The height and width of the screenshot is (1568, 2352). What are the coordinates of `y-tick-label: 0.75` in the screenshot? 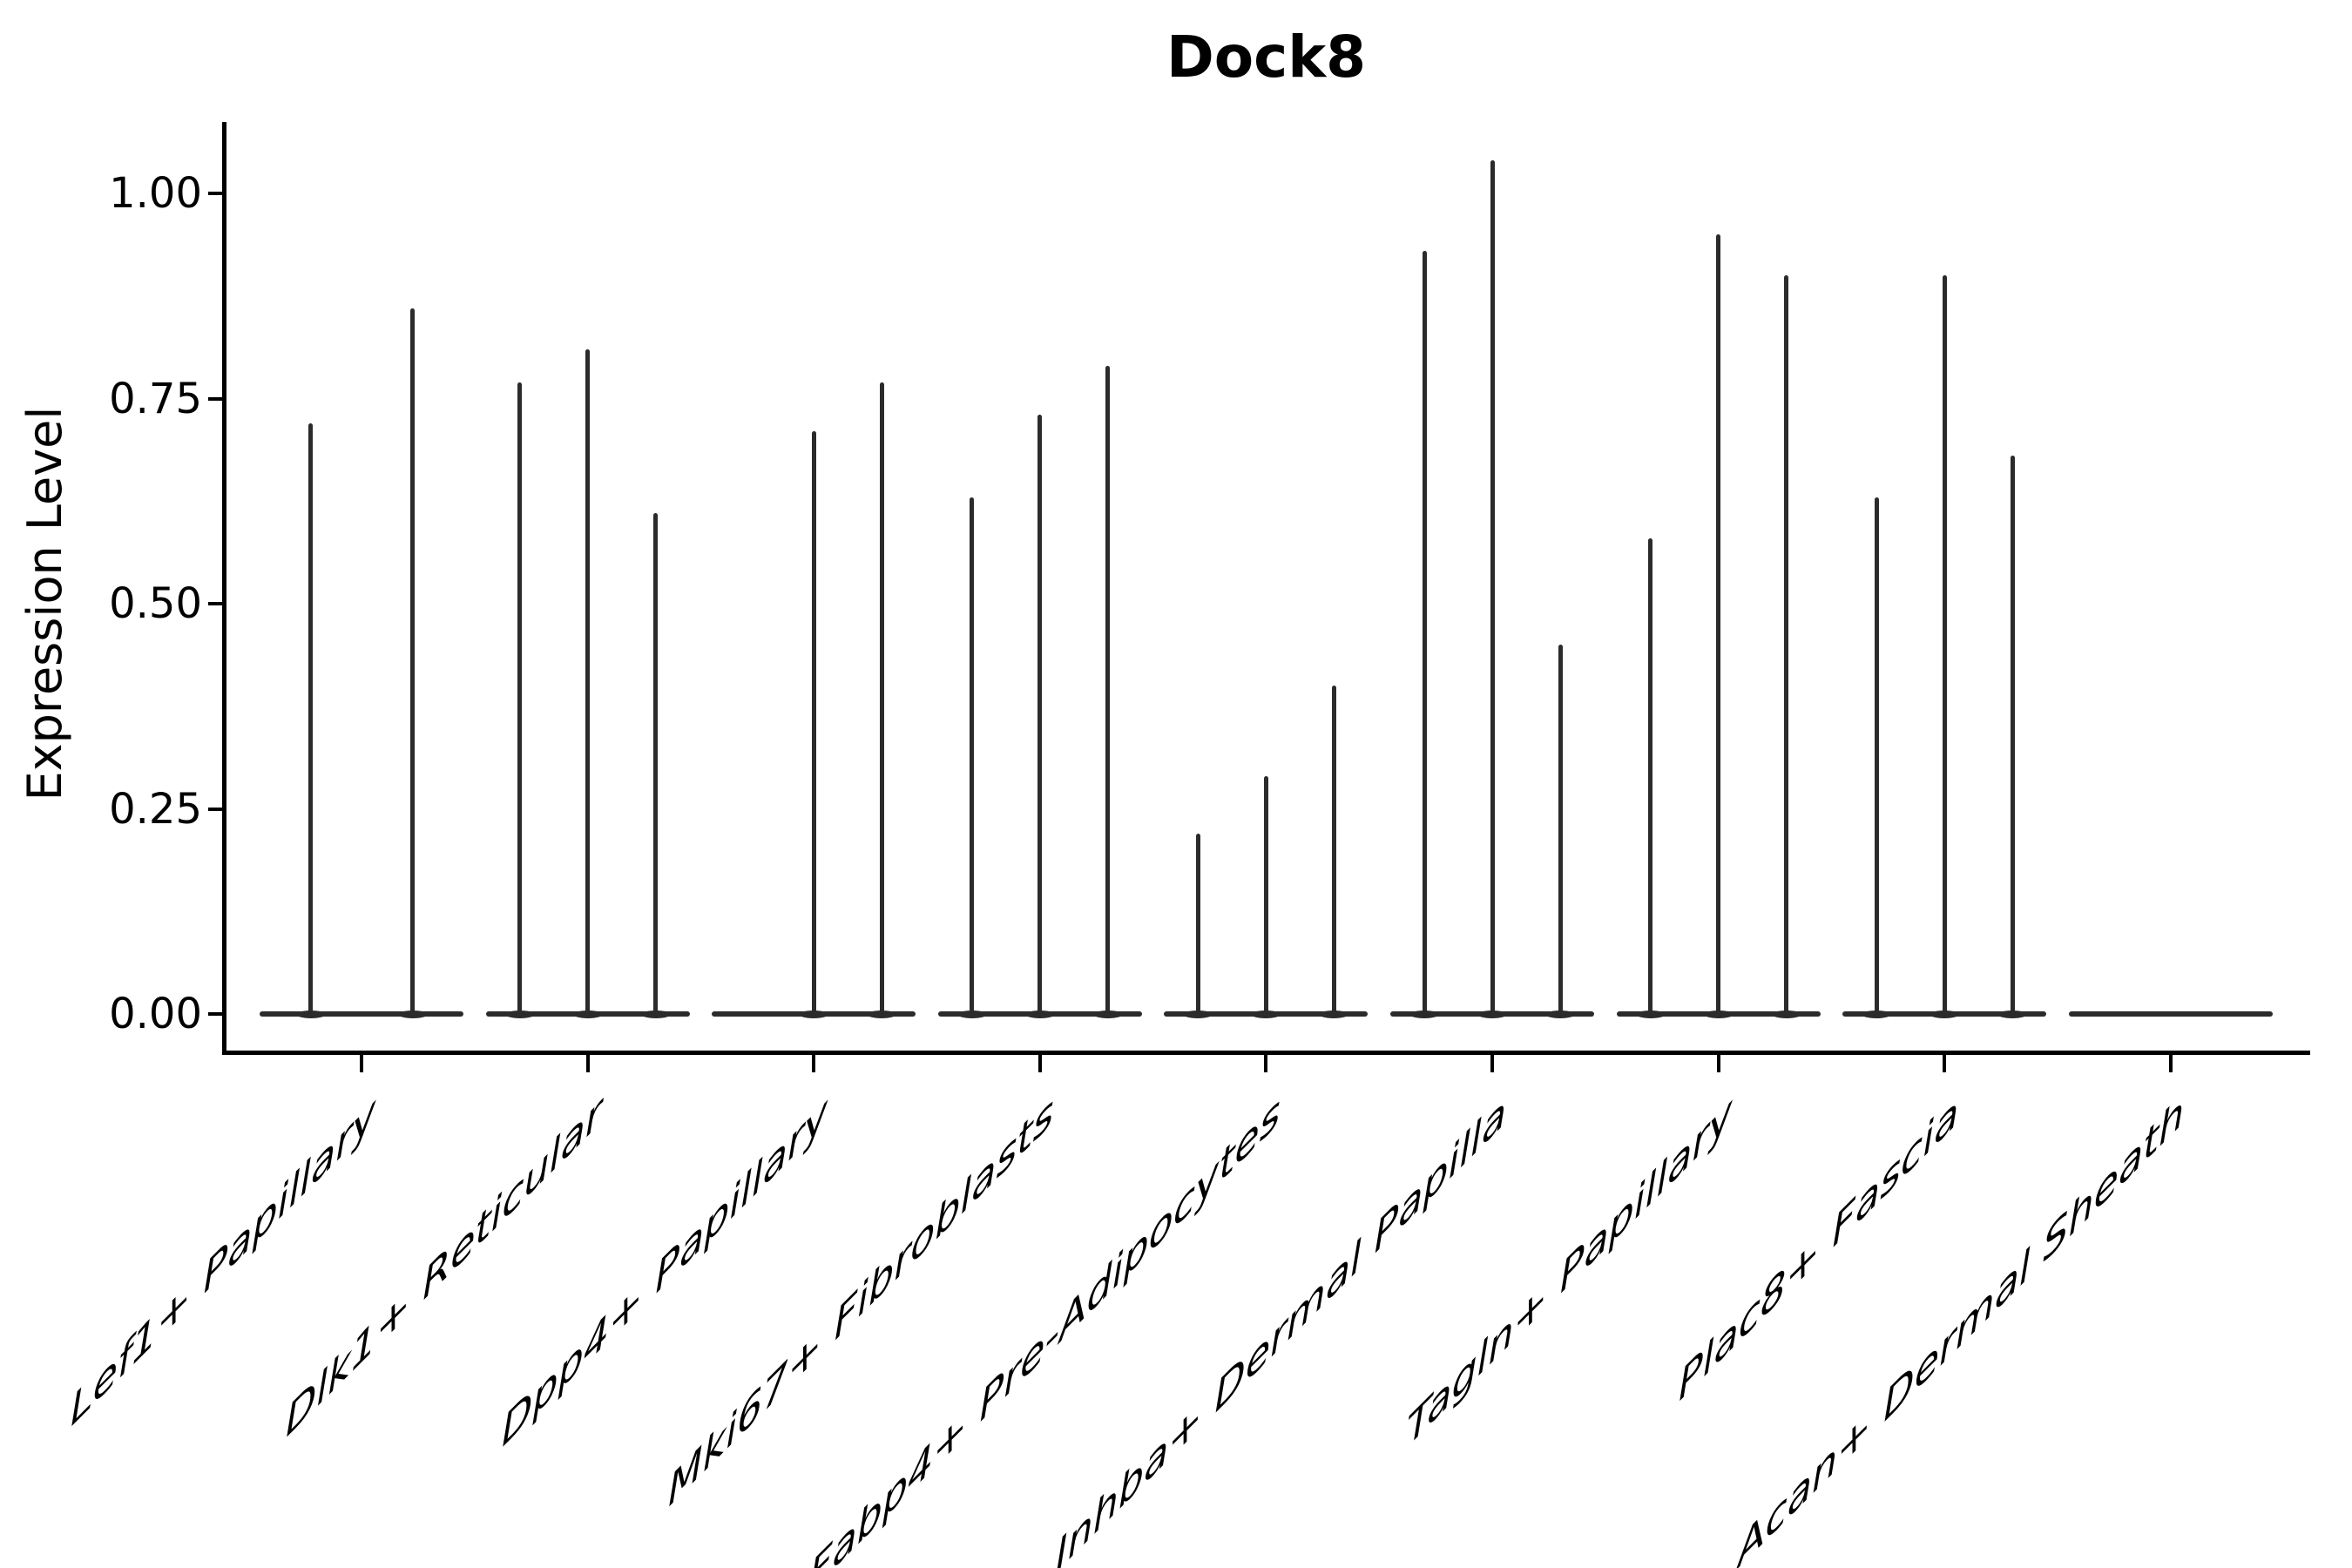 It's located at (155, 398).